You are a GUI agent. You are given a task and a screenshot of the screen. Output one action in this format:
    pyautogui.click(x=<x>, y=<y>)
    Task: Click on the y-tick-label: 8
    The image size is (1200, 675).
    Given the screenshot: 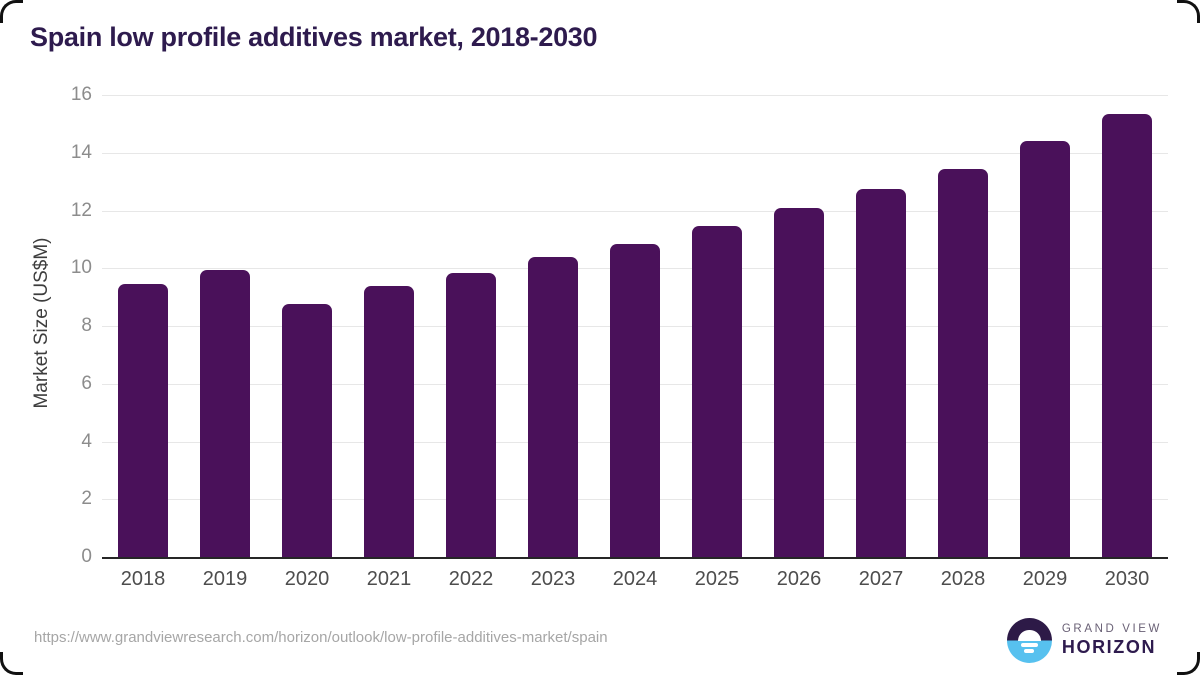 What is the action you would take?
    pyautogui.click(x=86, y=325)
    